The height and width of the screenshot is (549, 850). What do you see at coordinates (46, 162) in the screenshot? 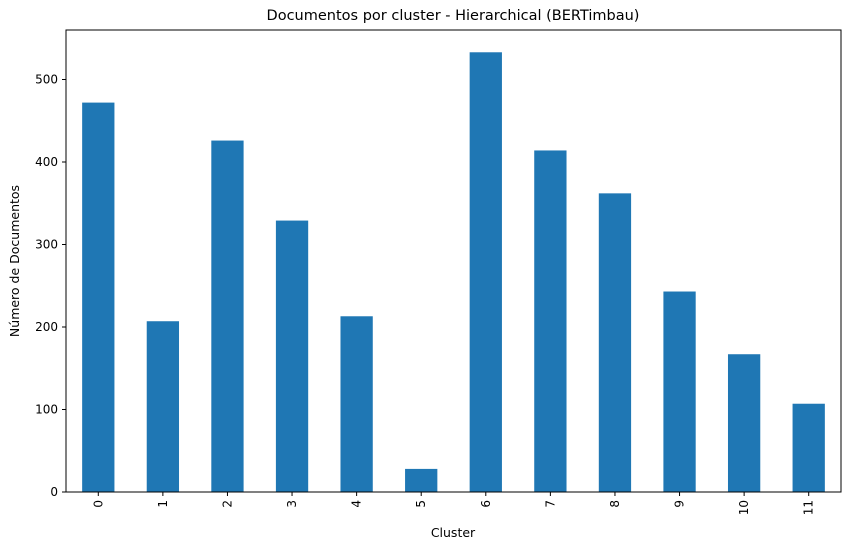
I see `y-tick-label: 400` at bounding box center [46, 162].